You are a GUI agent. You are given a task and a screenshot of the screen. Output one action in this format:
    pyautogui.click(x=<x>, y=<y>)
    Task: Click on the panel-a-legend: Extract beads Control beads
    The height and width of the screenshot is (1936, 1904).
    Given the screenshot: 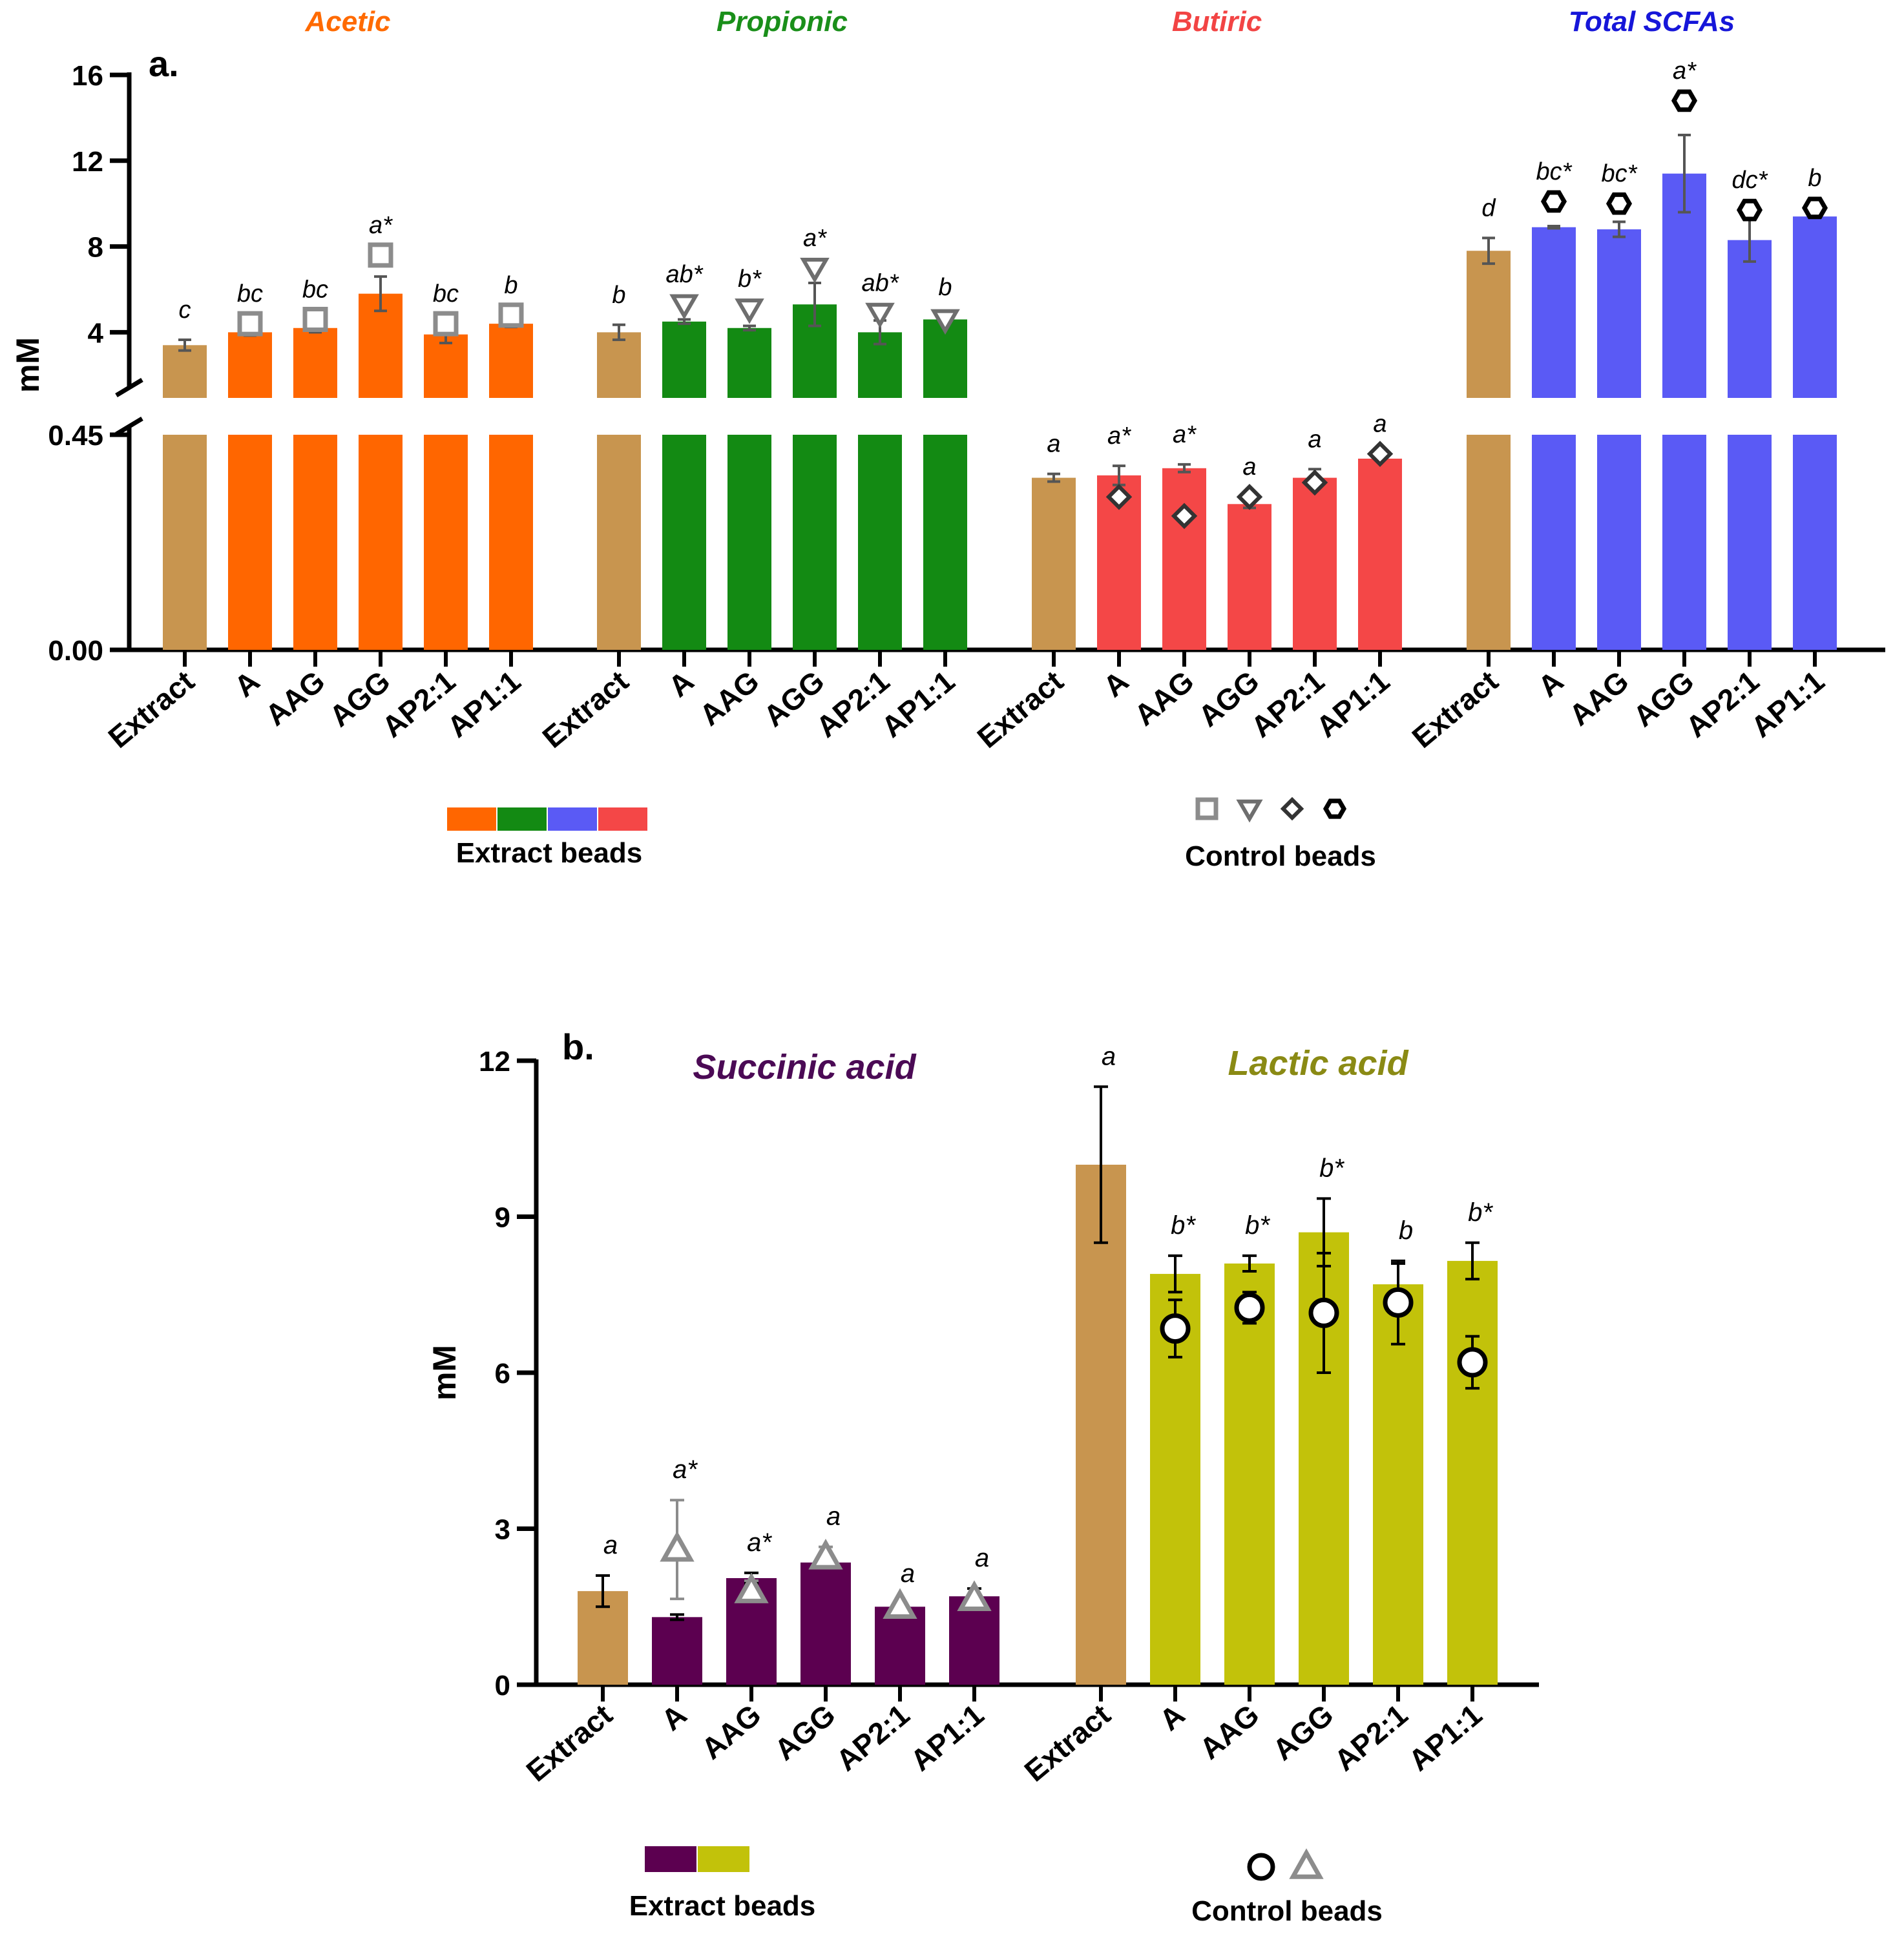 What is the action you would take?
    pyautogui.click(x=912, y=834)
    